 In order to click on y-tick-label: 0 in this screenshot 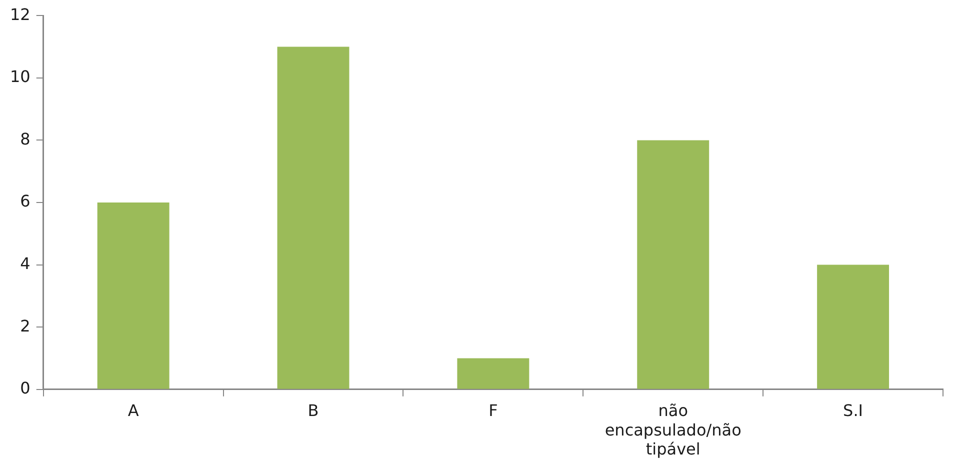, I will do `click(25, 388)`.